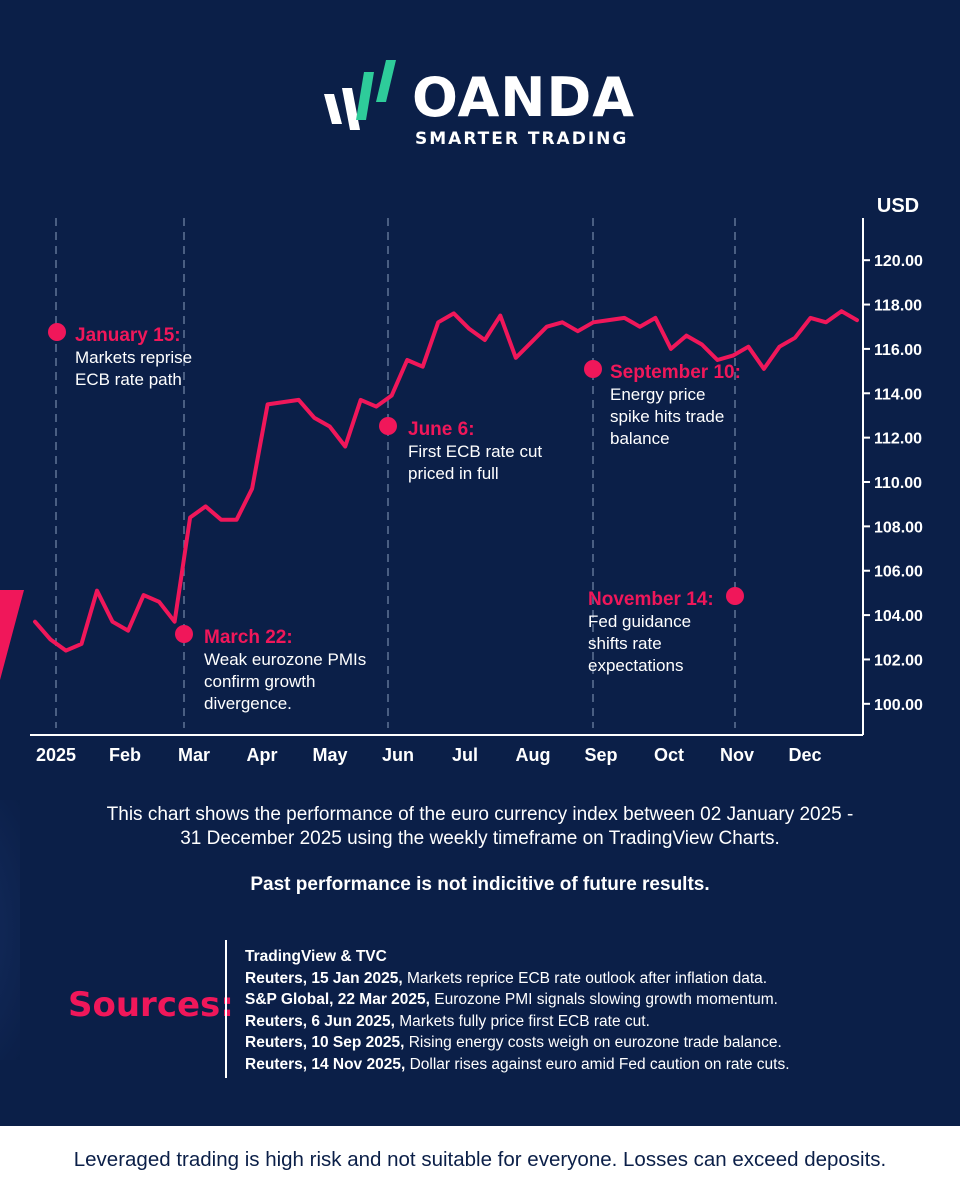 This screenshot has width=960, height=1200. Describe the element at coordinates (12, 635) in the screenshot. I see `decorative-accent-triangle` at that location.